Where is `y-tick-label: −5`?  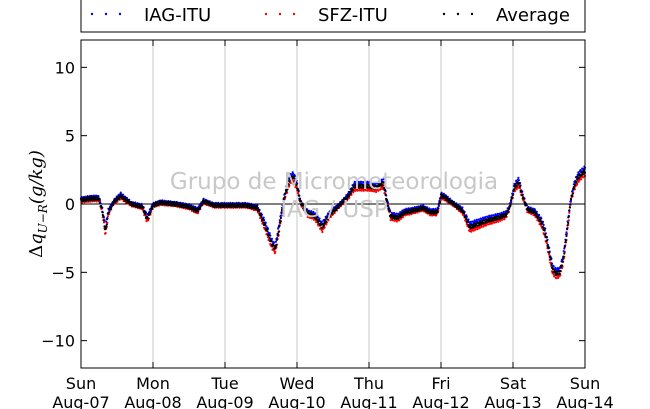 y-tick-label: −5 is located at coordinates (63, 272).